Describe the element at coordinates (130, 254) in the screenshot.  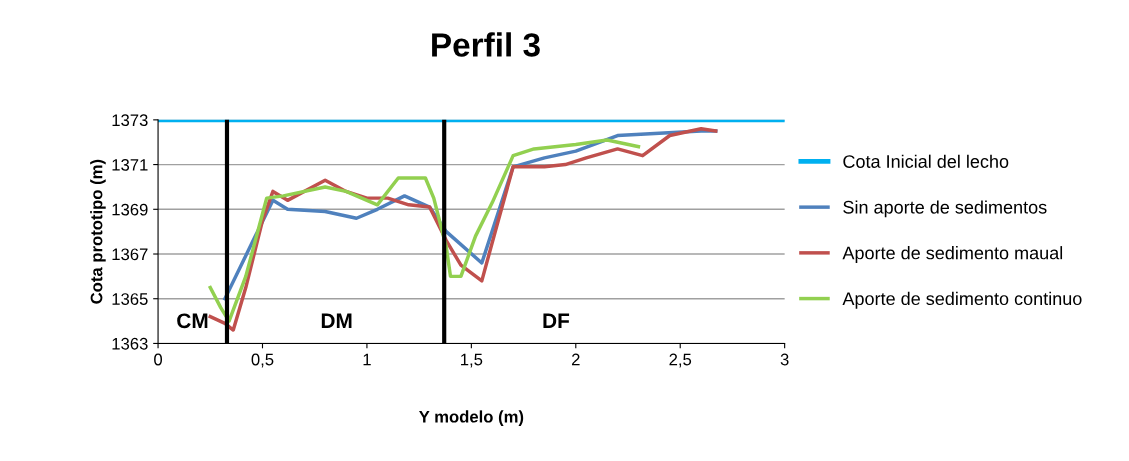
I see `y-tick-label: 1367` at that location.